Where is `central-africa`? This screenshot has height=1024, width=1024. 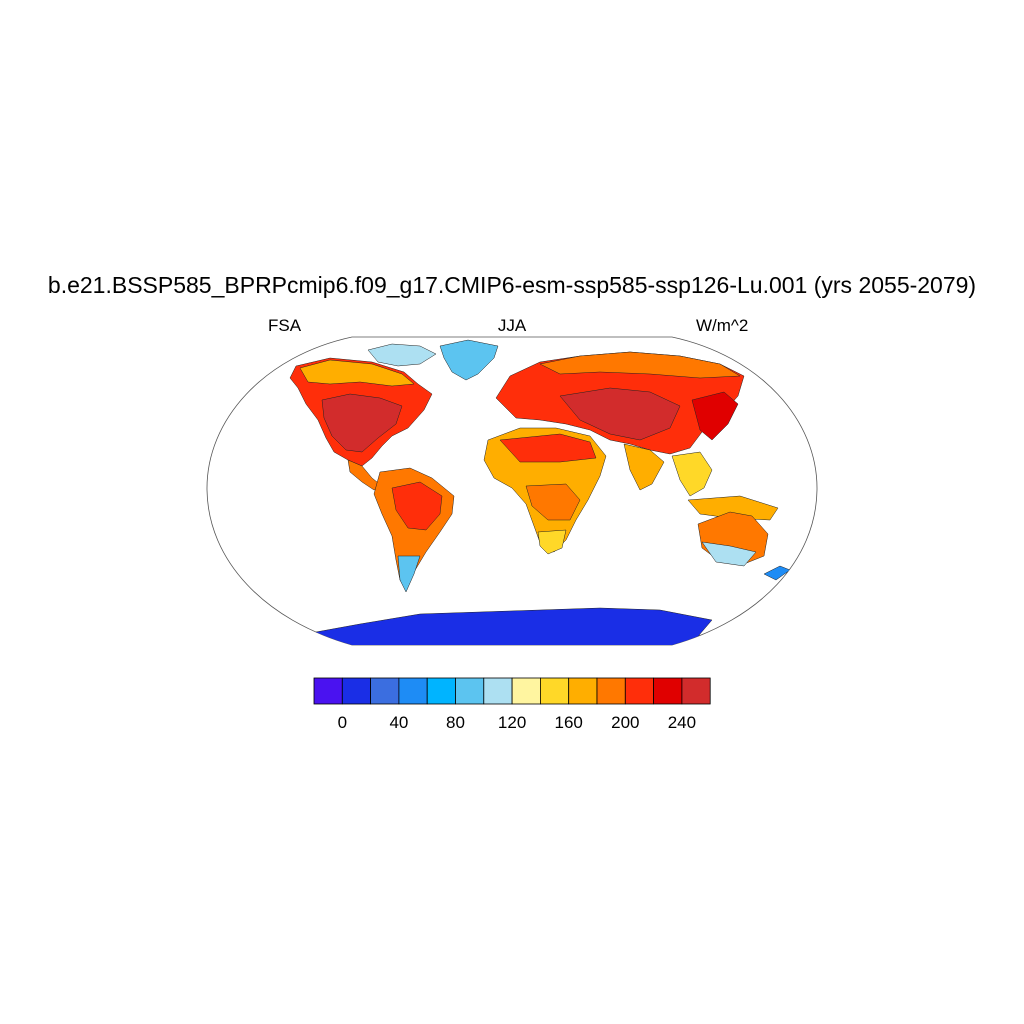 central-africa is located at coordinates (553, 502).